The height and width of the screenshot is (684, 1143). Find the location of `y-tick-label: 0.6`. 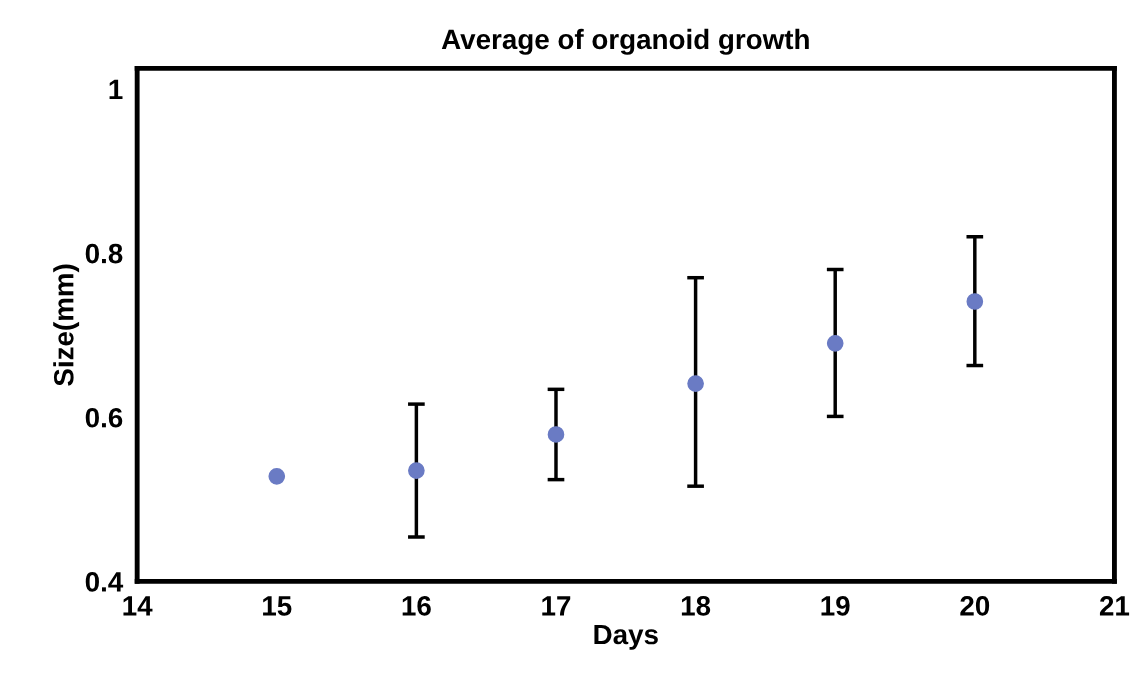

y-tick-label: 0.6 is located at coordinates (104, 417).